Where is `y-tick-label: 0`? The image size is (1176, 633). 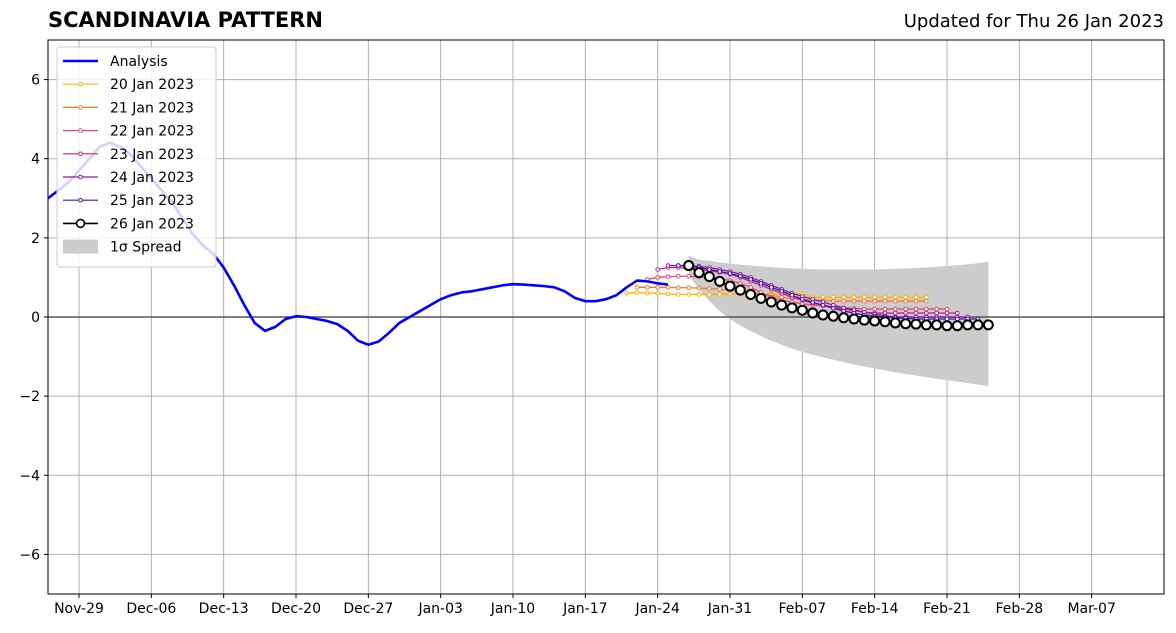 y-tick-label: 0 is located at coordinates (35, 318).